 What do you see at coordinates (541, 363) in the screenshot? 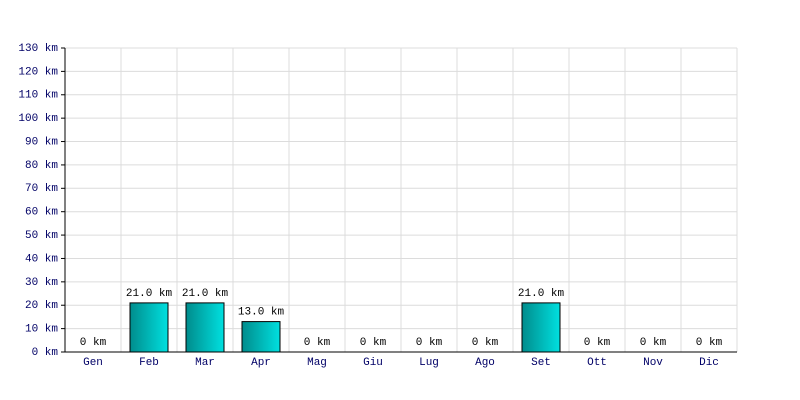
I see `x-tick-label: Set` at bounding box center [541, 363].